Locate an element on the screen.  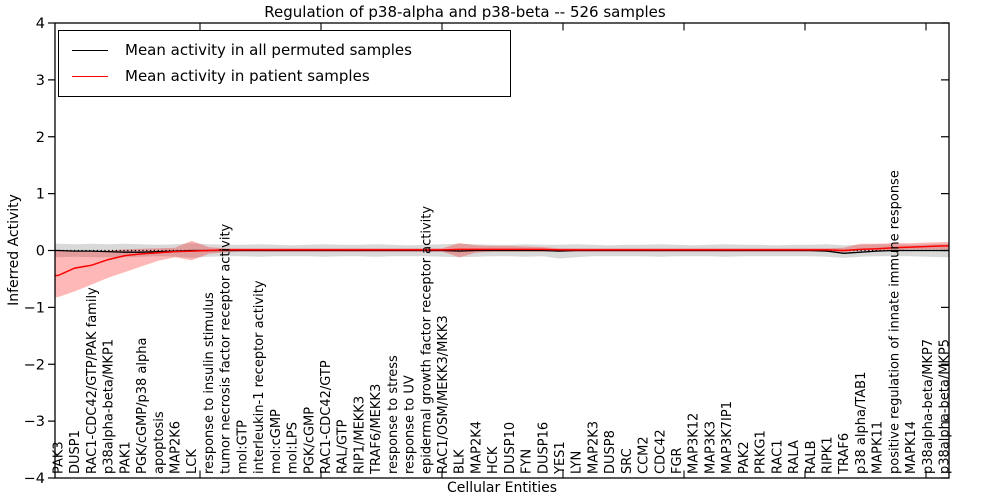
x-tick-label: response to UV is located at coordinates (410, 424).